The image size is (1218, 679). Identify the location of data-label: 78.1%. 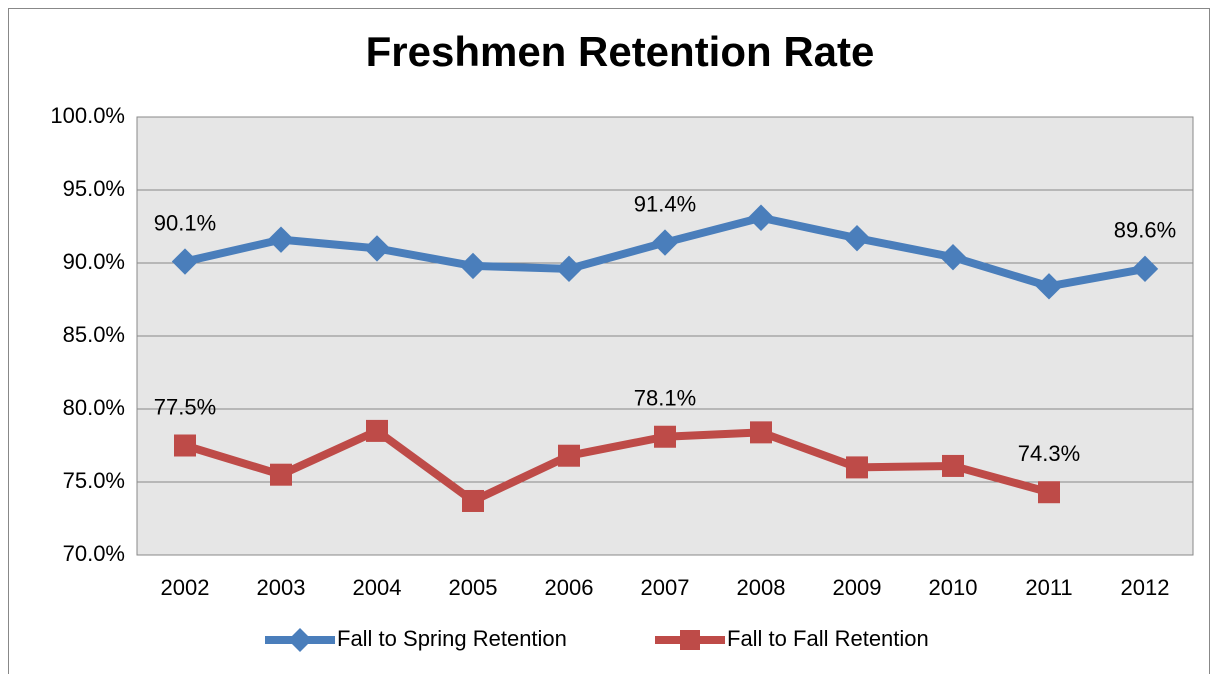
(665, 398).